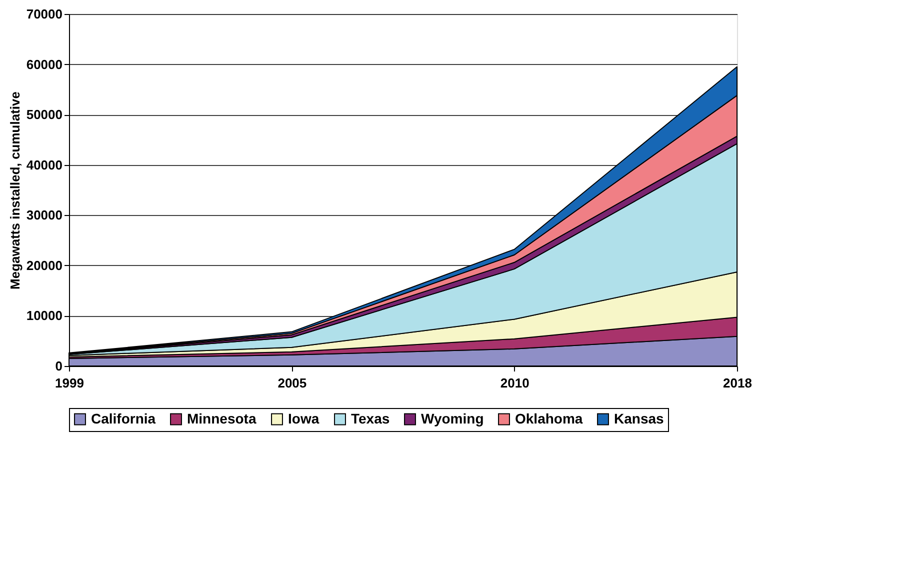  What do you see at coordinates (44, 164) in the screenshot?
I see `y-tick-label: 40000` at bounding box center [44, 164].